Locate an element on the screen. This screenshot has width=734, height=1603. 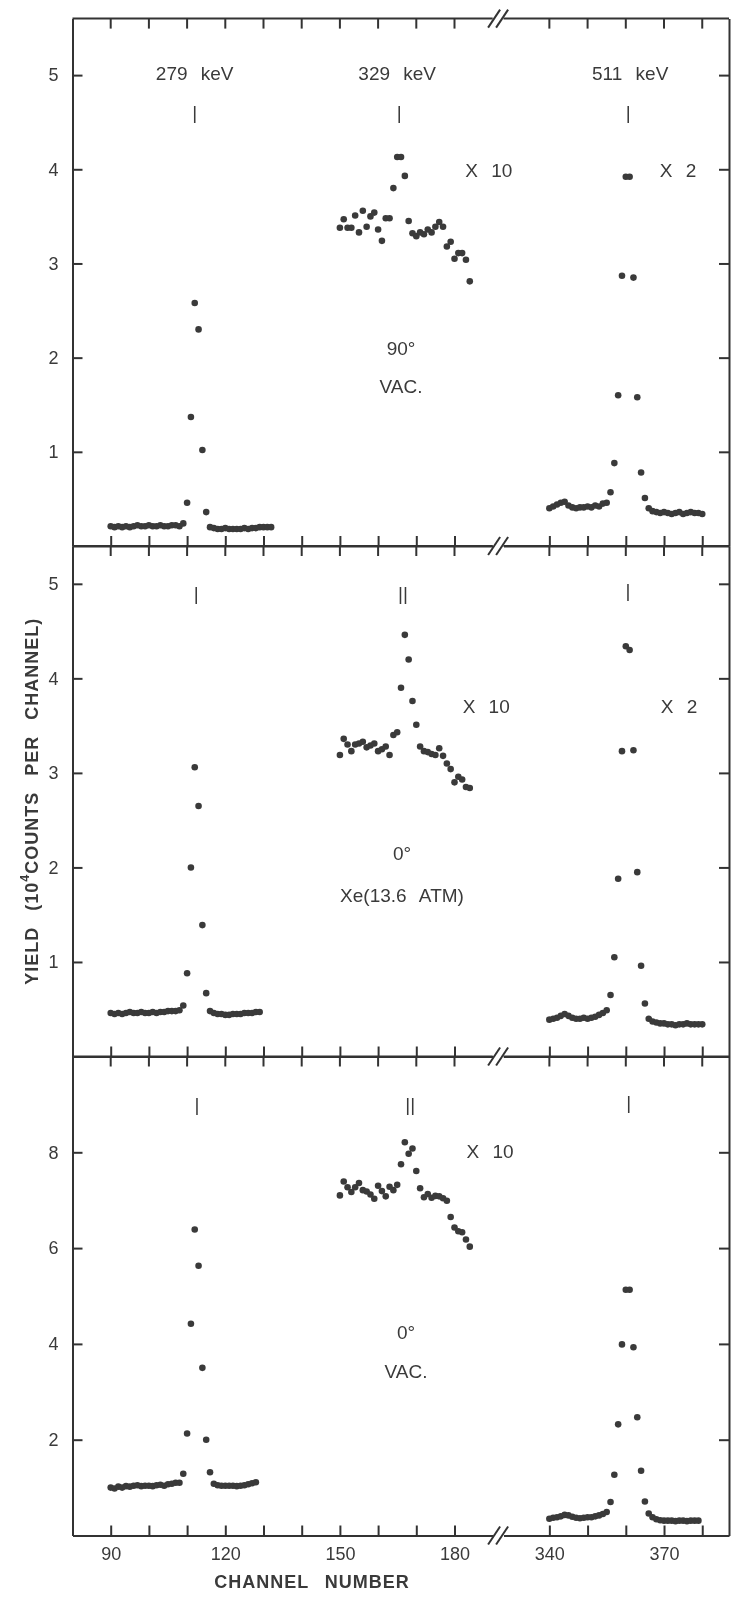
x-tick-label: 90 is located at coordinates (111, 1554).